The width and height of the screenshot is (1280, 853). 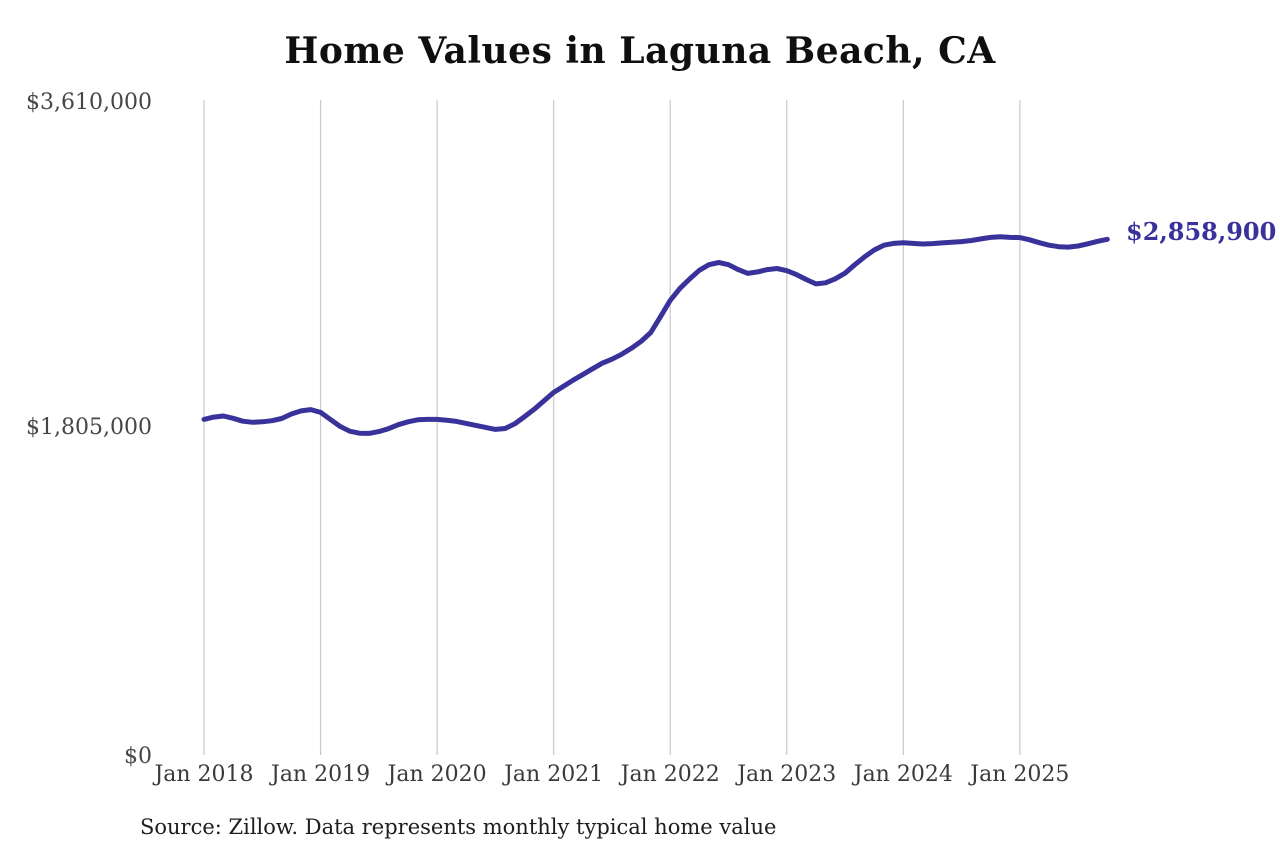 I want to click on y-axis-label-mid: $1,805,000, so click(x=89, y=427).